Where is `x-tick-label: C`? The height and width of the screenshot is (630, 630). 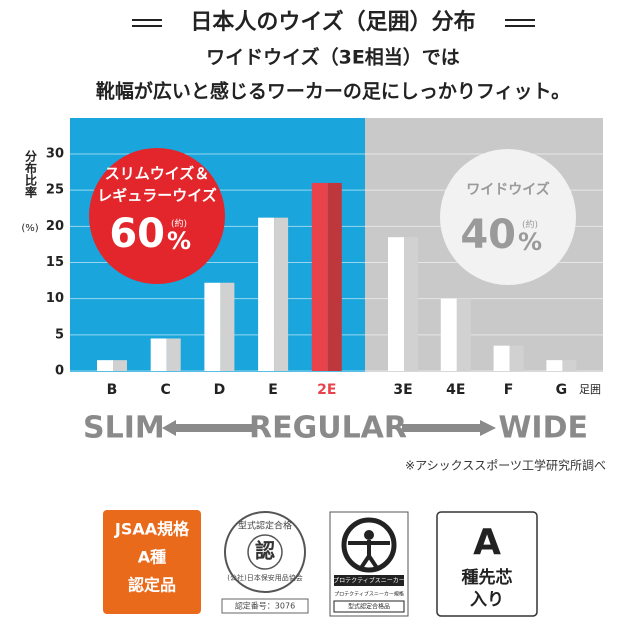 x-tick-label: C is located at coordinates (166, 390).